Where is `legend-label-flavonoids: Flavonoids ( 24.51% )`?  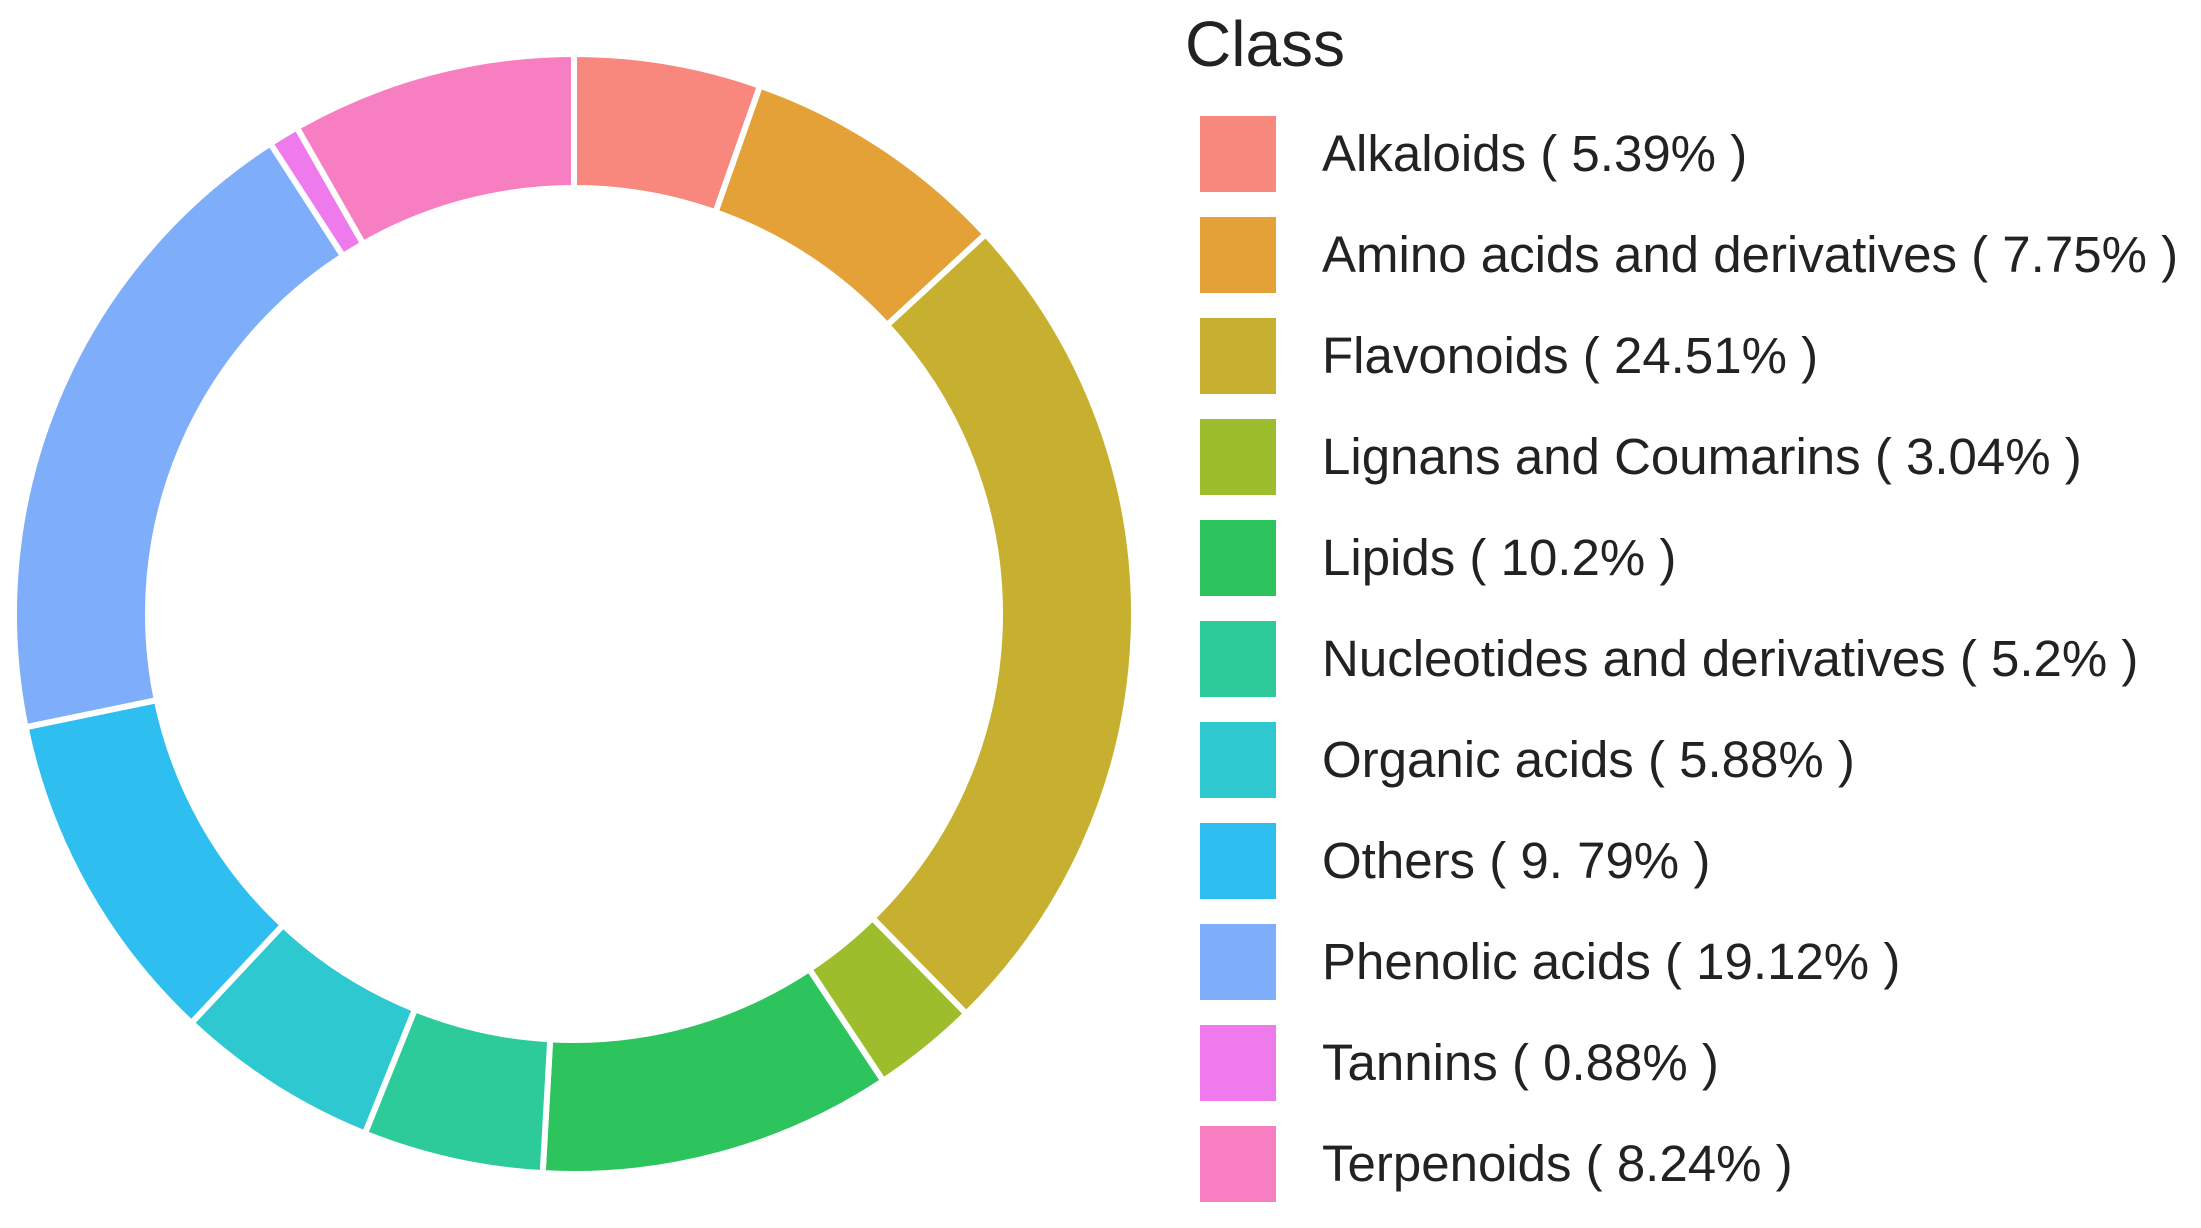
legend-label-flavonoids: Flavonoids ( 24.51% ) is located at coordinates (1570, 355).